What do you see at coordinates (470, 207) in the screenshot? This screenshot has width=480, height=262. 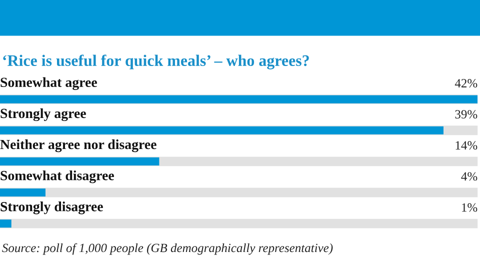 I see `data-label: 1%` at bounding box center [470, 207].